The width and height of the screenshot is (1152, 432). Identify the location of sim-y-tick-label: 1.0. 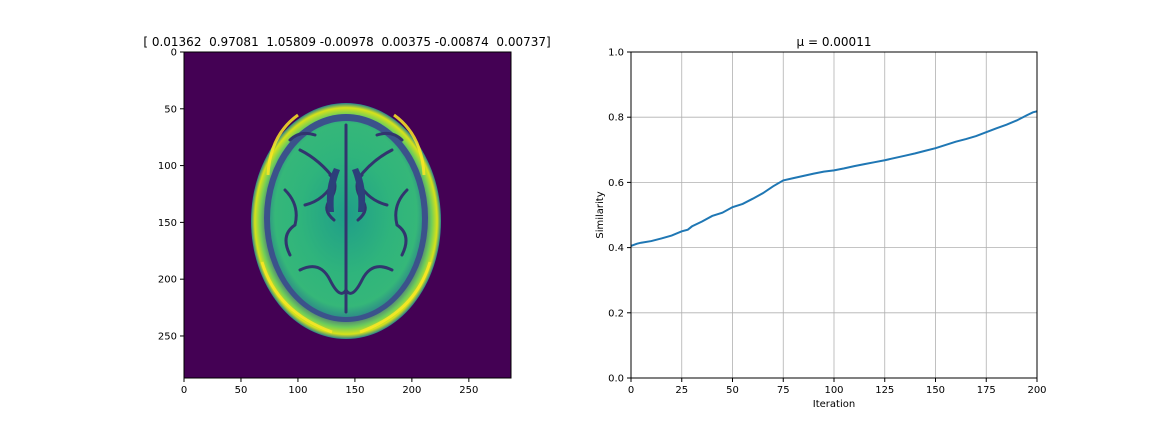
(616, 53).